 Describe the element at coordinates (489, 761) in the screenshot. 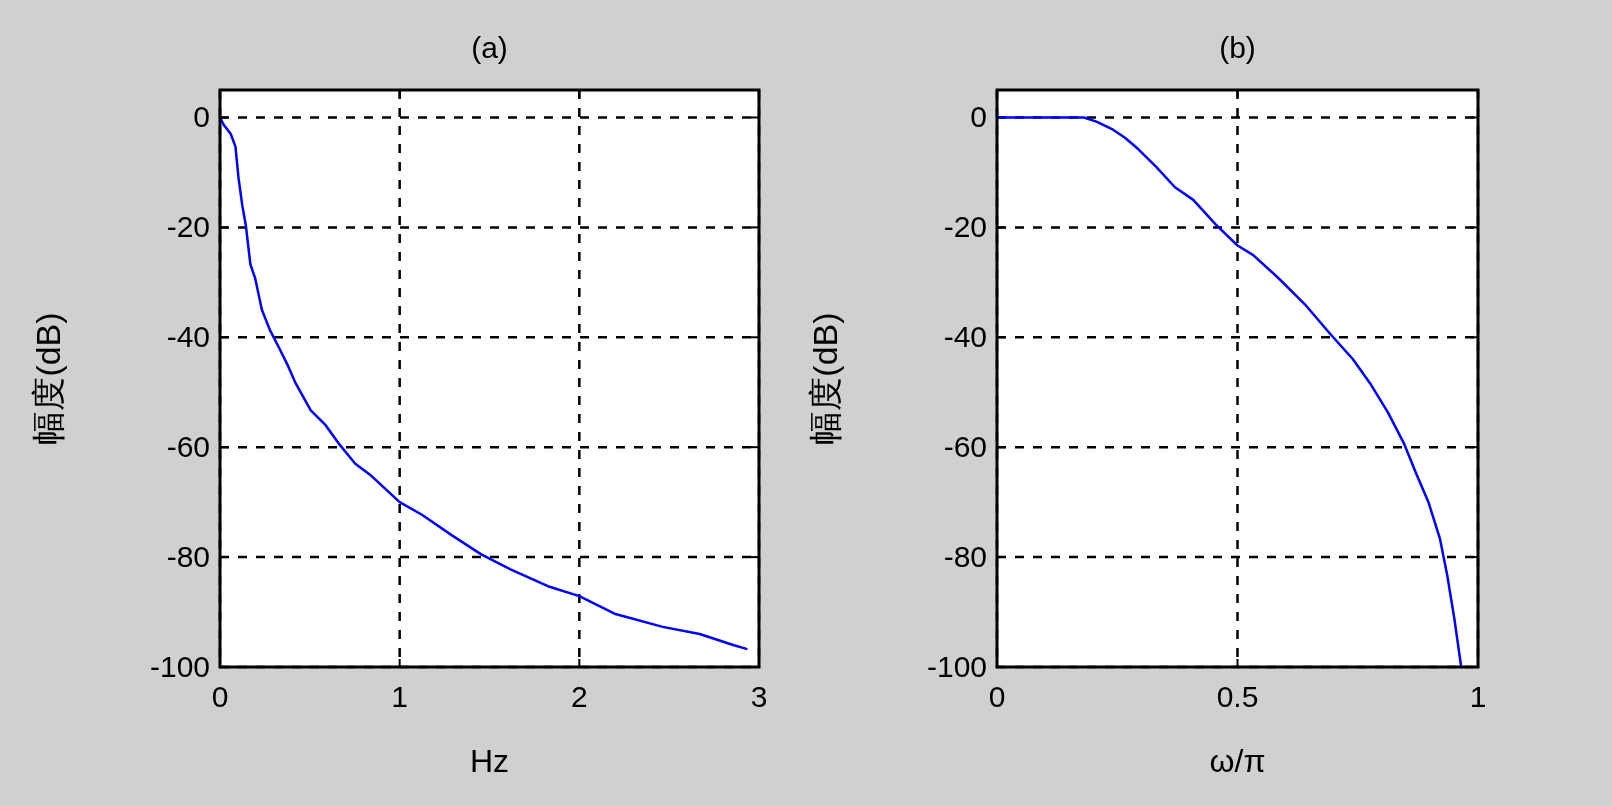

I see `x-axis-title: Hz` at that location.